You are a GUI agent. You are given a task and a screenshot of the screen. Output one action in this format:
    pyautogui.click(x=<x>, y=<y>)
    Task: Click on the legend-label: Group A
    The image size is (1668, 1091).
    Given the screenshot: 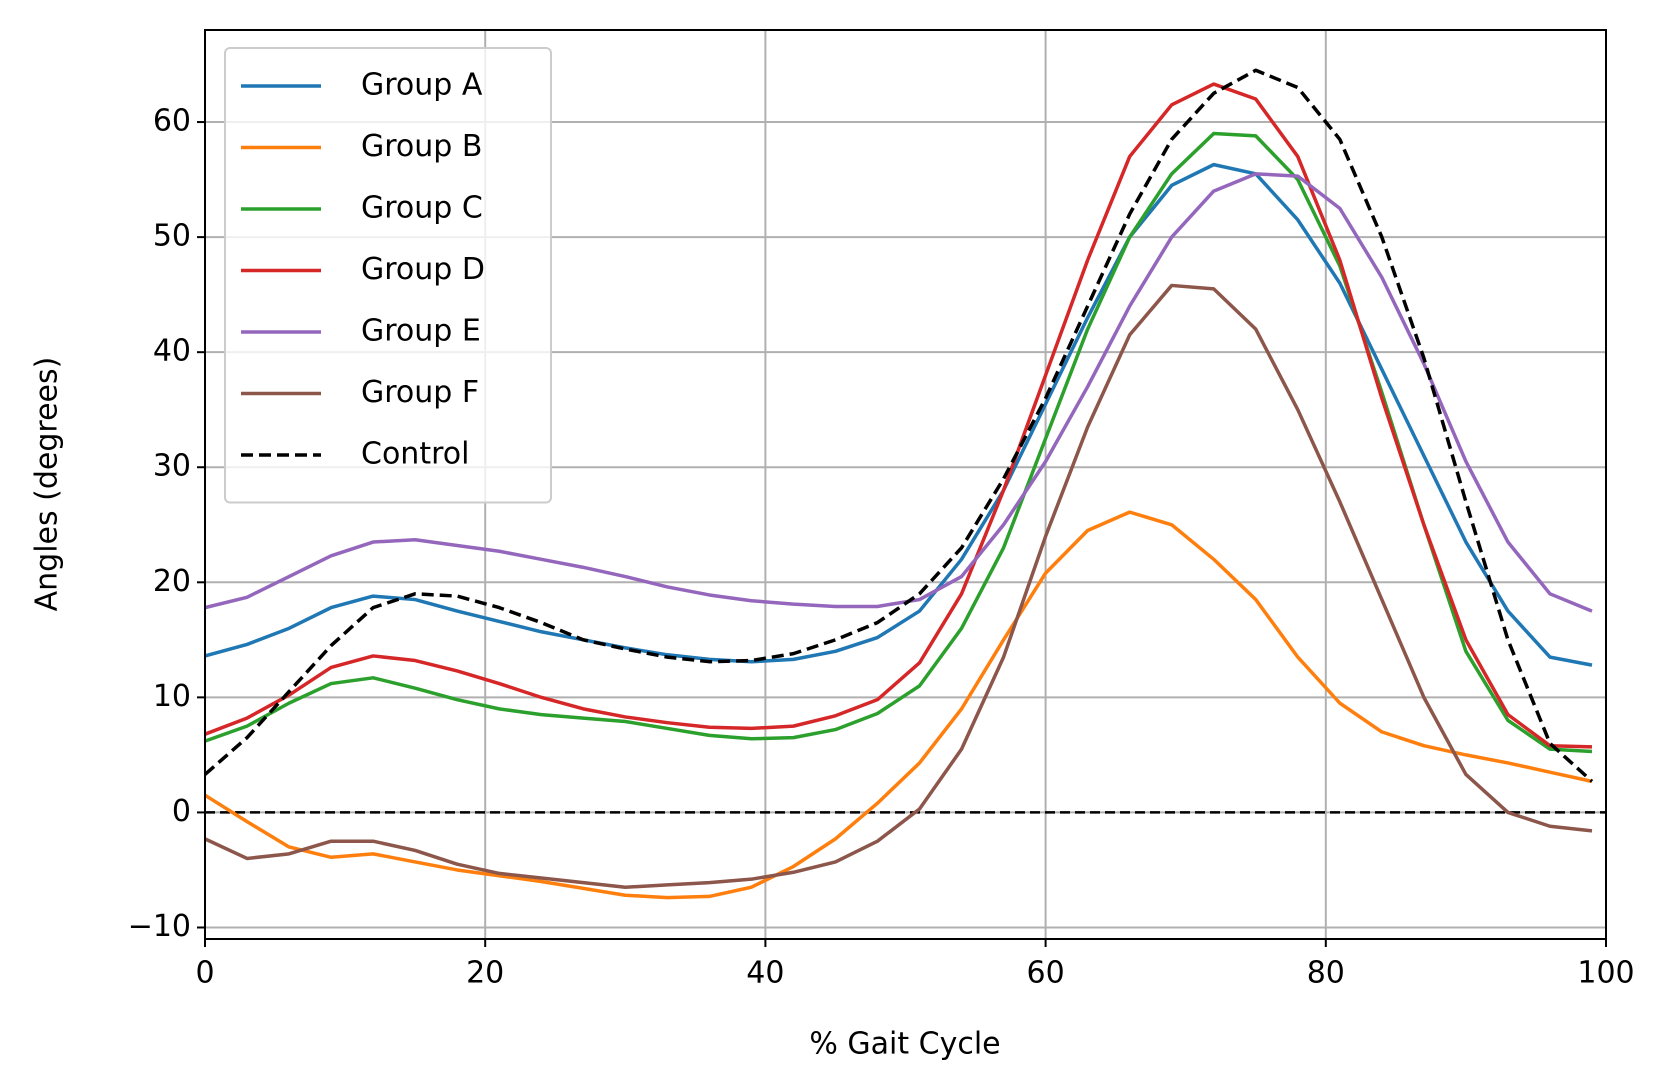 What is the action you would take?
    pyautogui.click(x=422, y=85)
    